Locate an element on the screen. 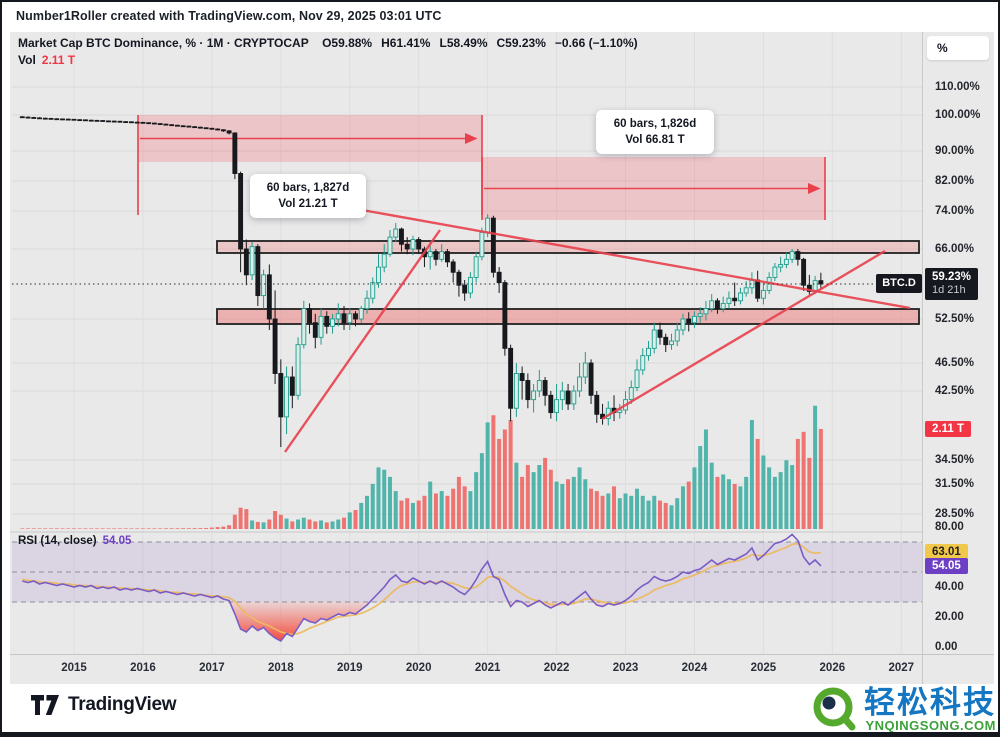 The width and height of the screenshot is (1000, 737). year-label: 2024 is located at coordinates (694, 668).